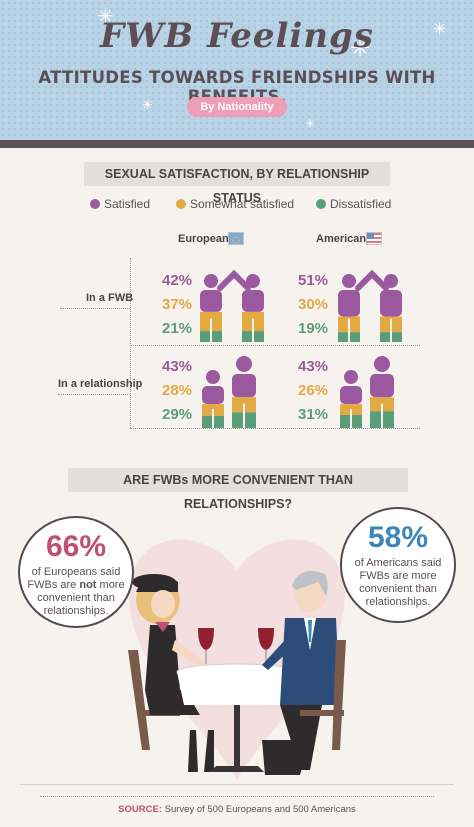 This screenshot has height=827, width=474. Describe the element at coordinates (76, 585) in the screenshot. I see `bubble-text: FWBs are not more` at that location.